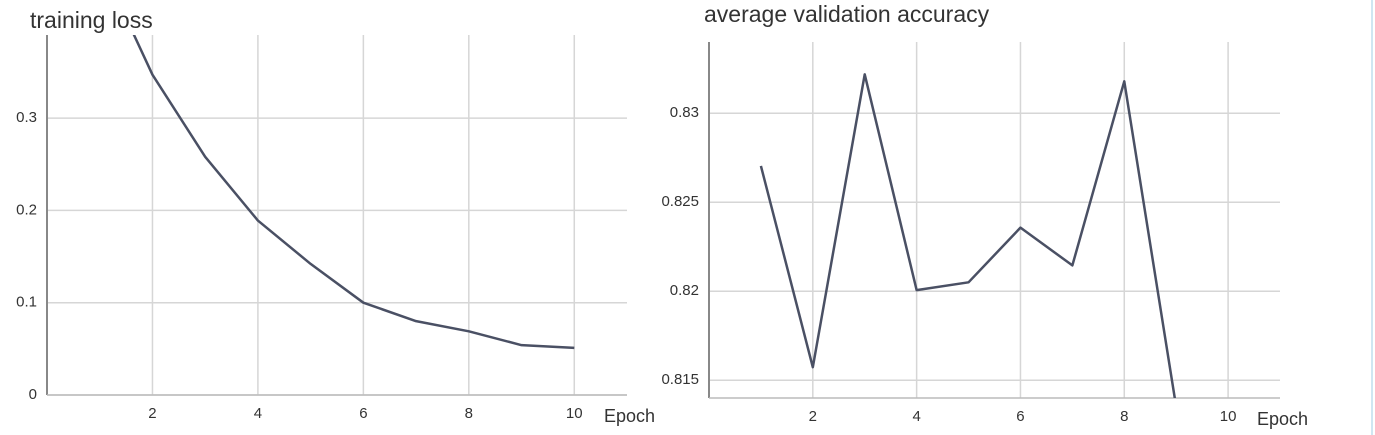 The image size is (1375, 435). Describe the element at coordinates (26, 117) in the screenshot. I see `y-tick-label: 0.3` at that location.